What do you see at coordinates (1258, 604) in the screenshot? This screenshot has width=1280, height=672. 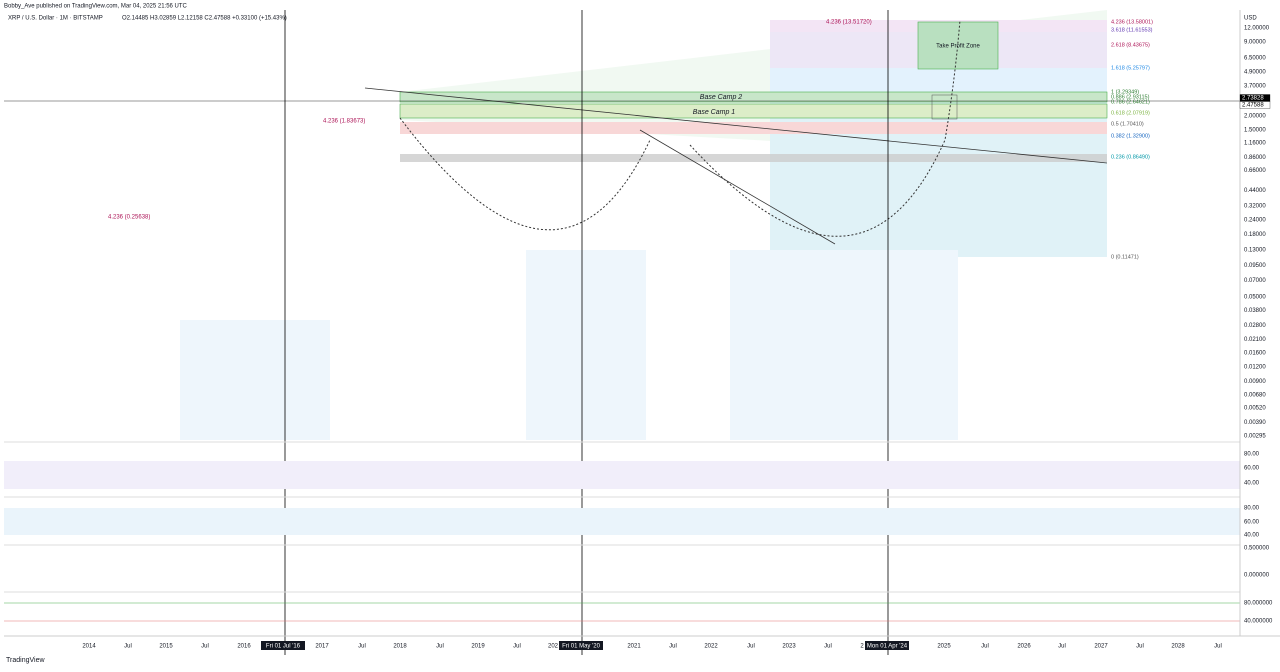 I see `indicator-label: 80.000000` at bounding box center [1258, 604].